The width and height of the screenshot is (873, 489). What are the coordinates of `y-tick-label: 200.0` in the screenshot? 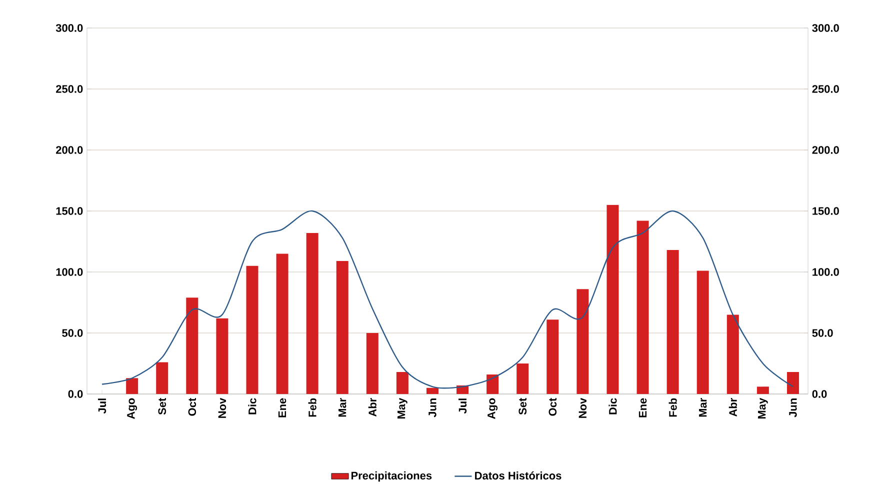 It's located at (69, 150).